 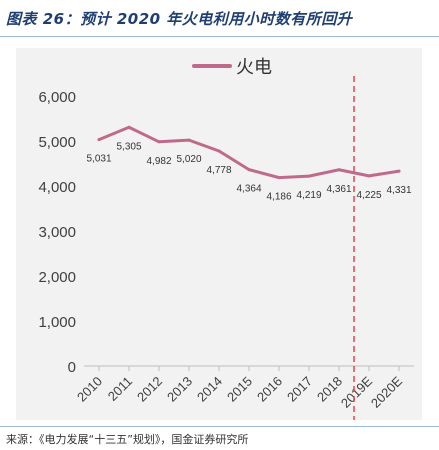 I want to click on y-tick-label: 6,000, so click(x=57, y=97).